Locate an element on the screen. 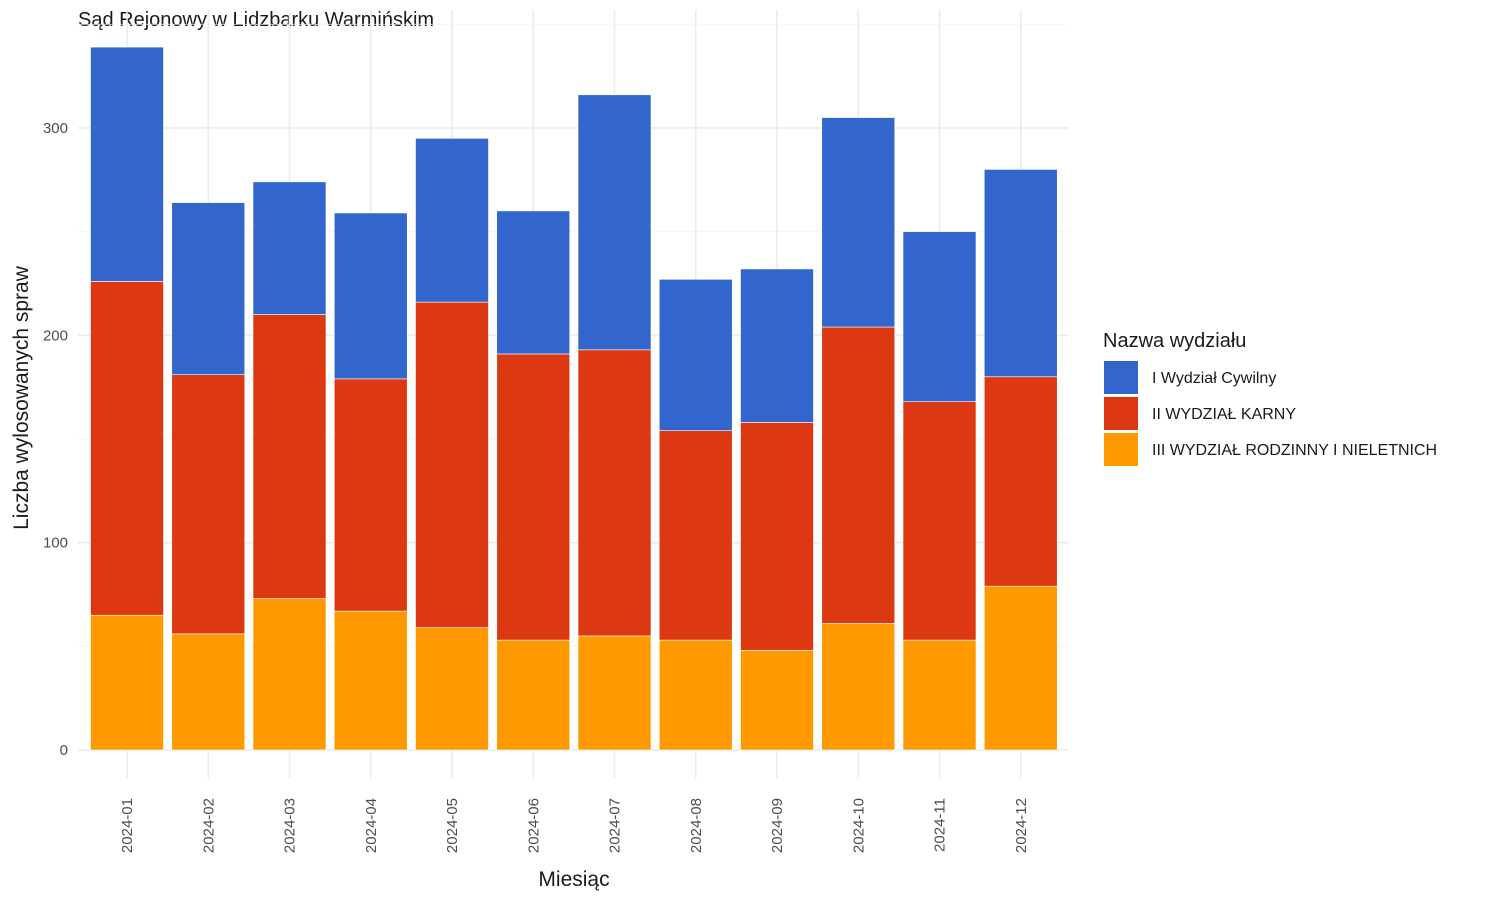 The height and width of the screenshot is (900, 1500). x-tick-label: 2024-12 is located at coordinates (1021, 825).